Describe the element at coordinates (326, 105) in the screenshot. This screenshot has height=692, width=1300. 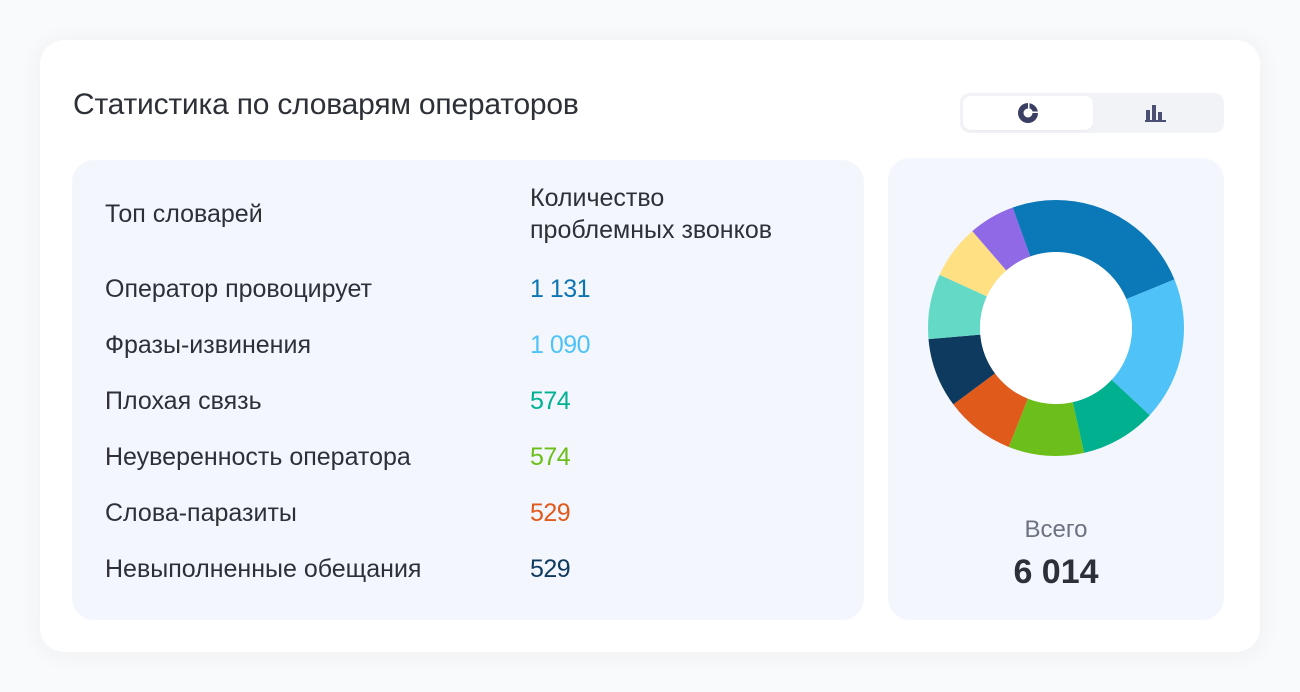
I see `card-title: Статистика по словарям операторов` at that location.